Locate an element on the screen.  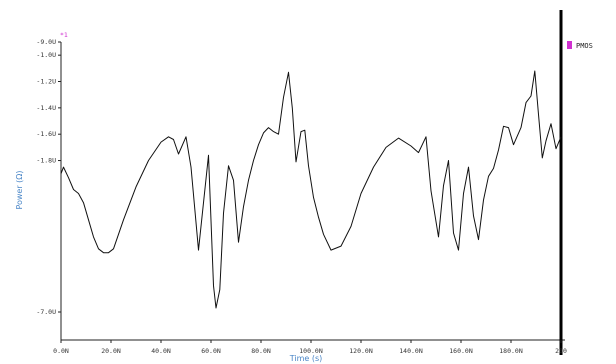
y-tick-label: -1.2U is located at coordinates (46, 82).